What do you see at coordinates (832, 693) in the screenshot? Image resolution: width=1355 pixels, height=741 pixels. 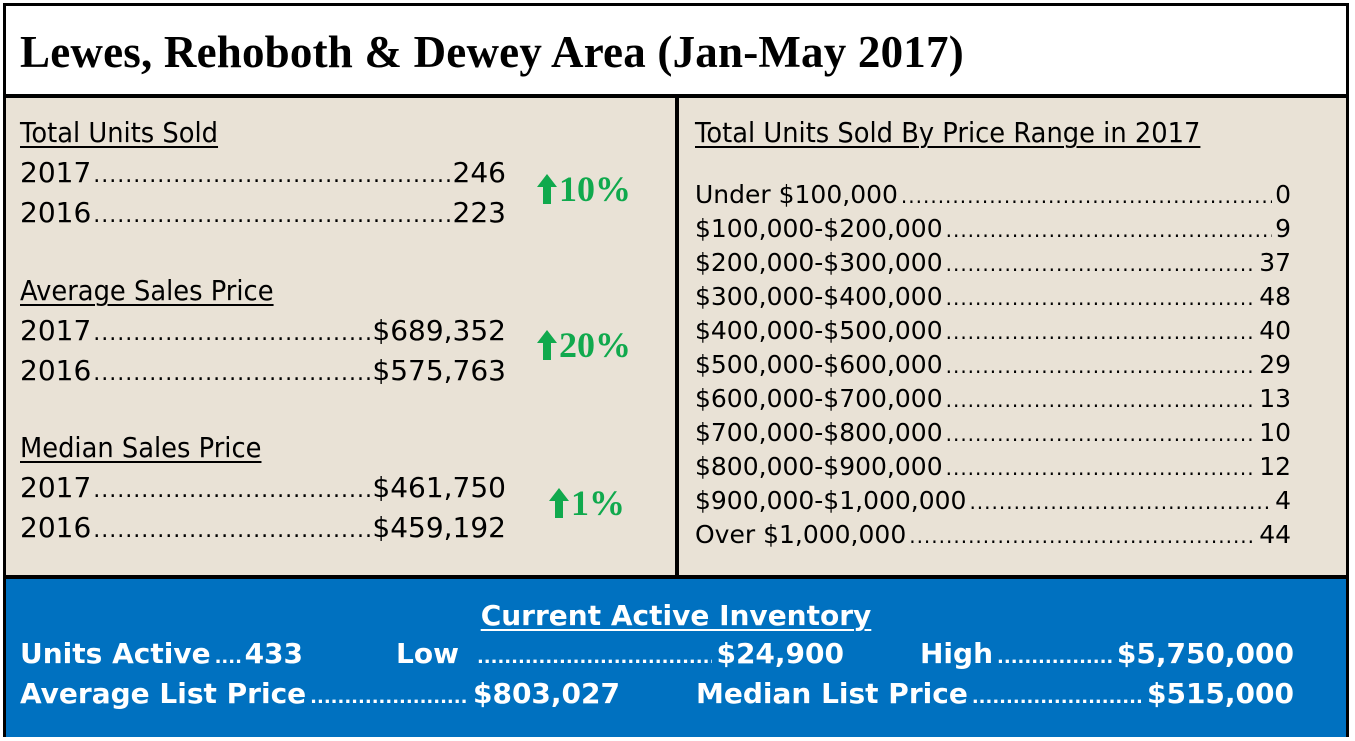 I see `median-list-price-label: Median List Price` at bounding box center [832, 693].